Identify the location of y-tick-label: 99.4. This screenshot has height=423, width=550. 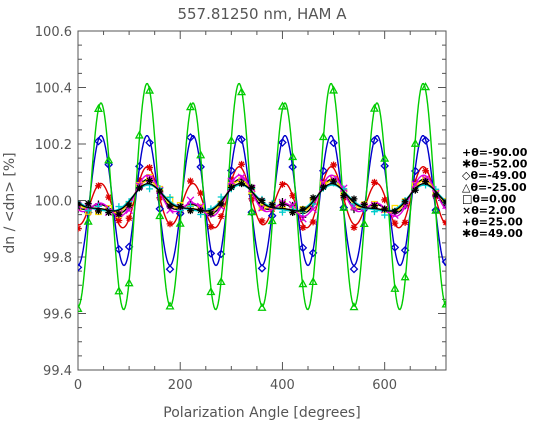
(57, 371).